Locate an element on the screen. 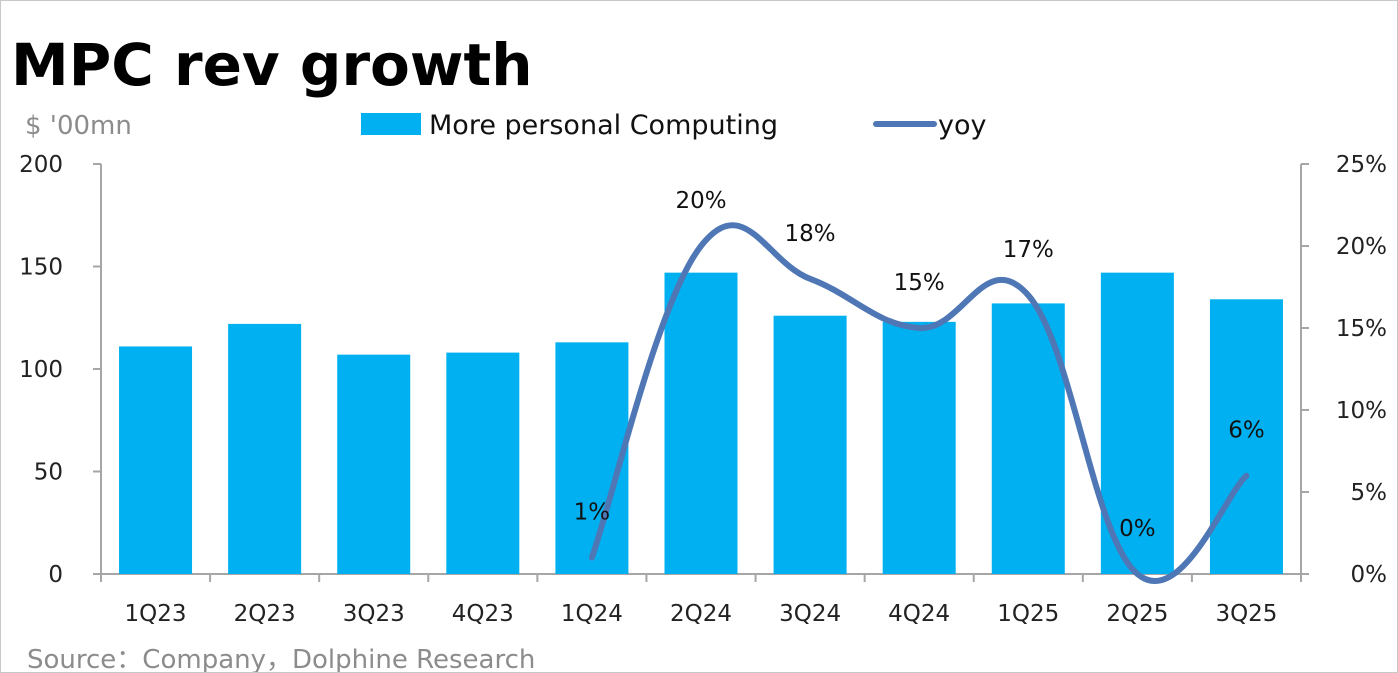 The image size is (1398, 673). left-tick-label: 0 is located at coordinates (55, 575).